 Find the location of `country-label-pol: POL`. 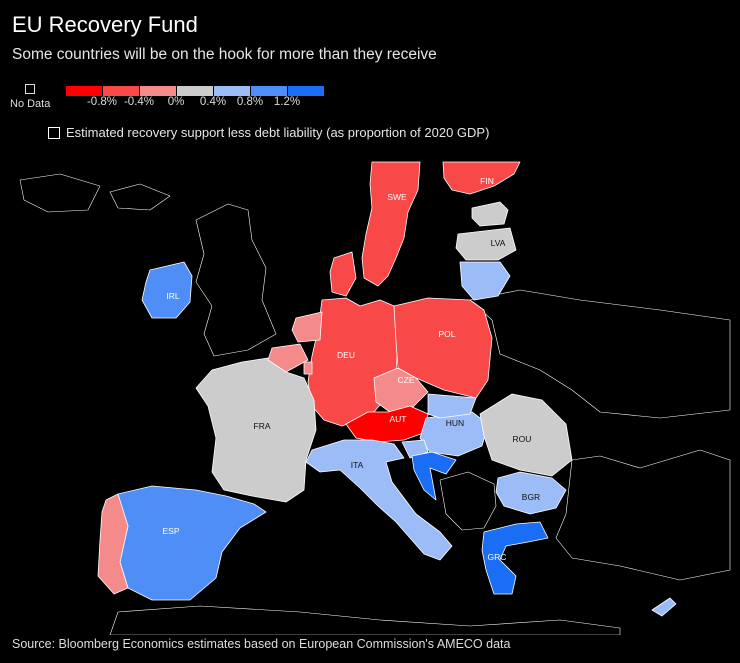

country-label-pol: POL is located at coordinates (446, 334).